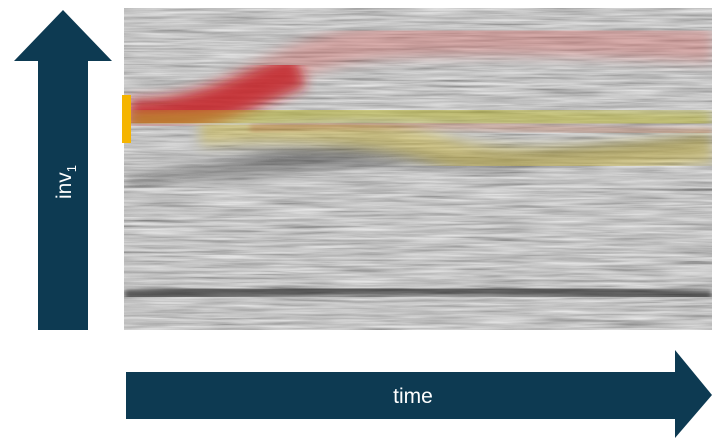  Describe the element at coordinates (71, 168) in the screenshot. I see `y-label-subscript: 1` at that location.